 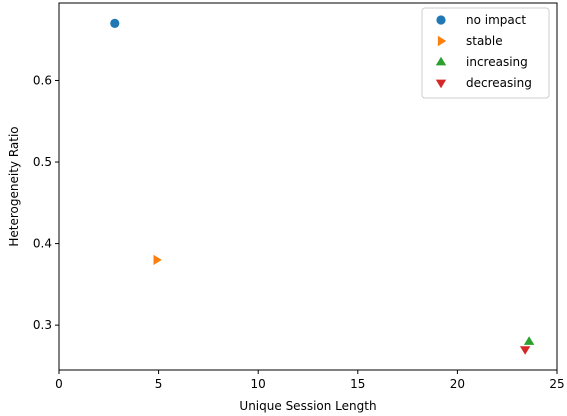 I want to click on y-axis-label: Heterogeneity Ratio, so click(x=14, y=186).